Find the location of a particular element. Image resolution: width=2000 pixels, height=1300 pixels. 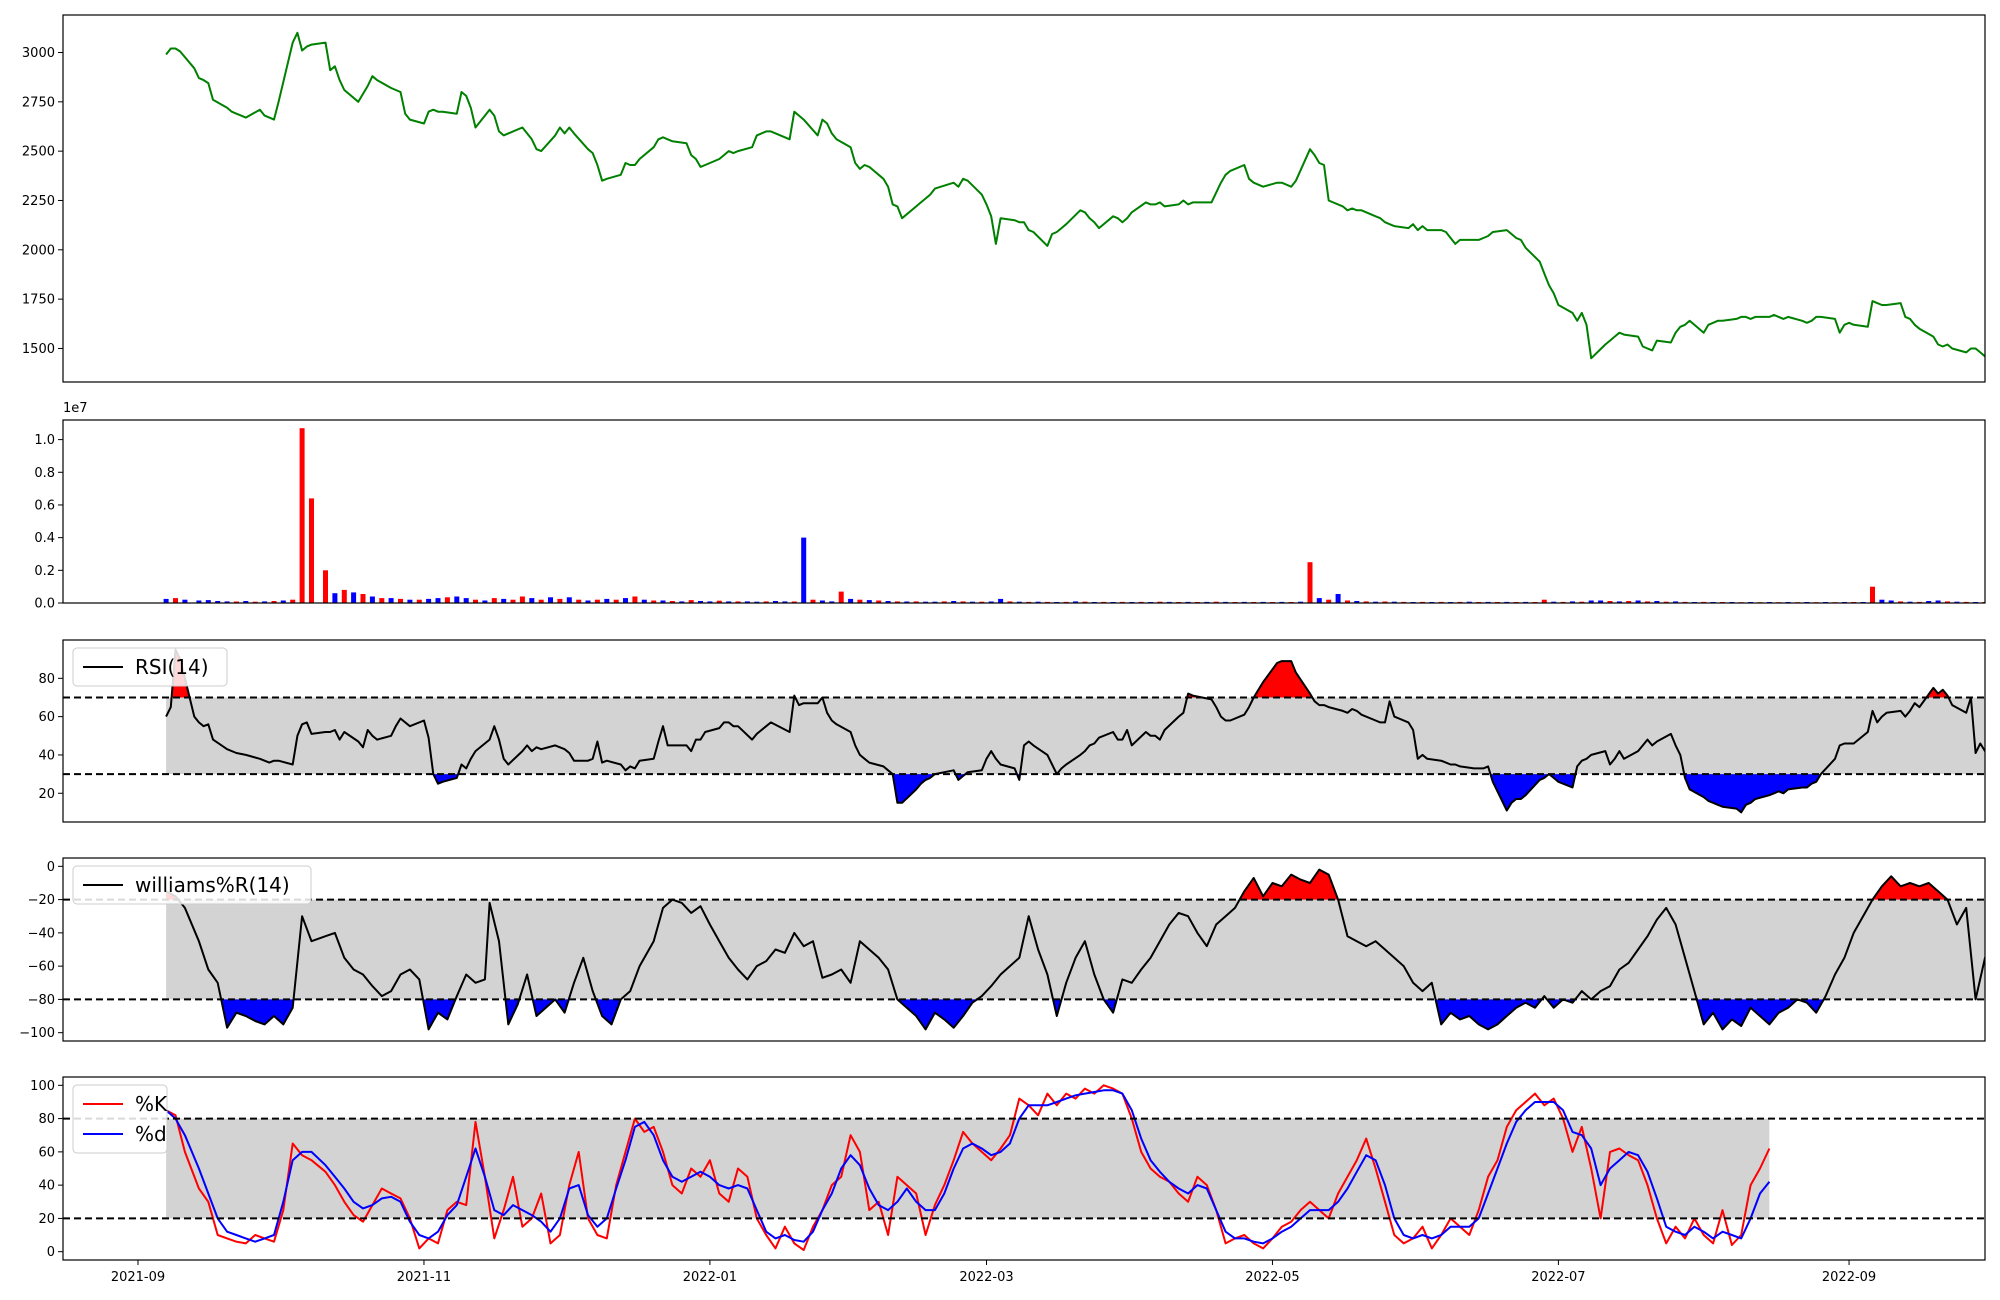

williams-r-ytick-label: −40 is located at coordinates (41, 933).